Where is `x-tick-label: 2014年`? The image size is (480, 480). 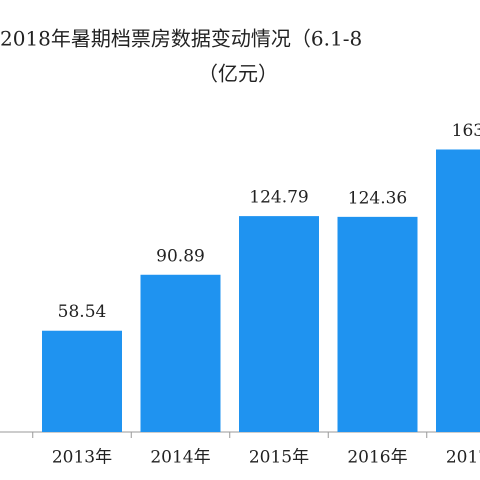
x-tick-label: 2014年 is located at coordinates (180, 458).